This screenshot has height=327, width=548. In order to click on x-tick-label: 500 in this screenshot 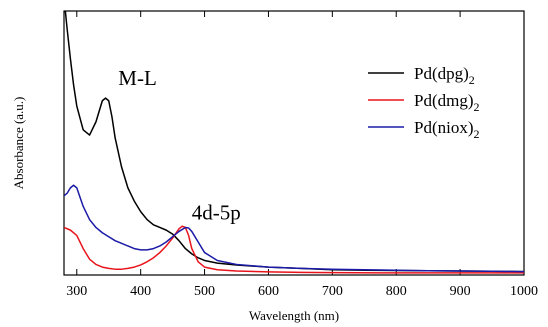, I will do `click(204, 291)`.